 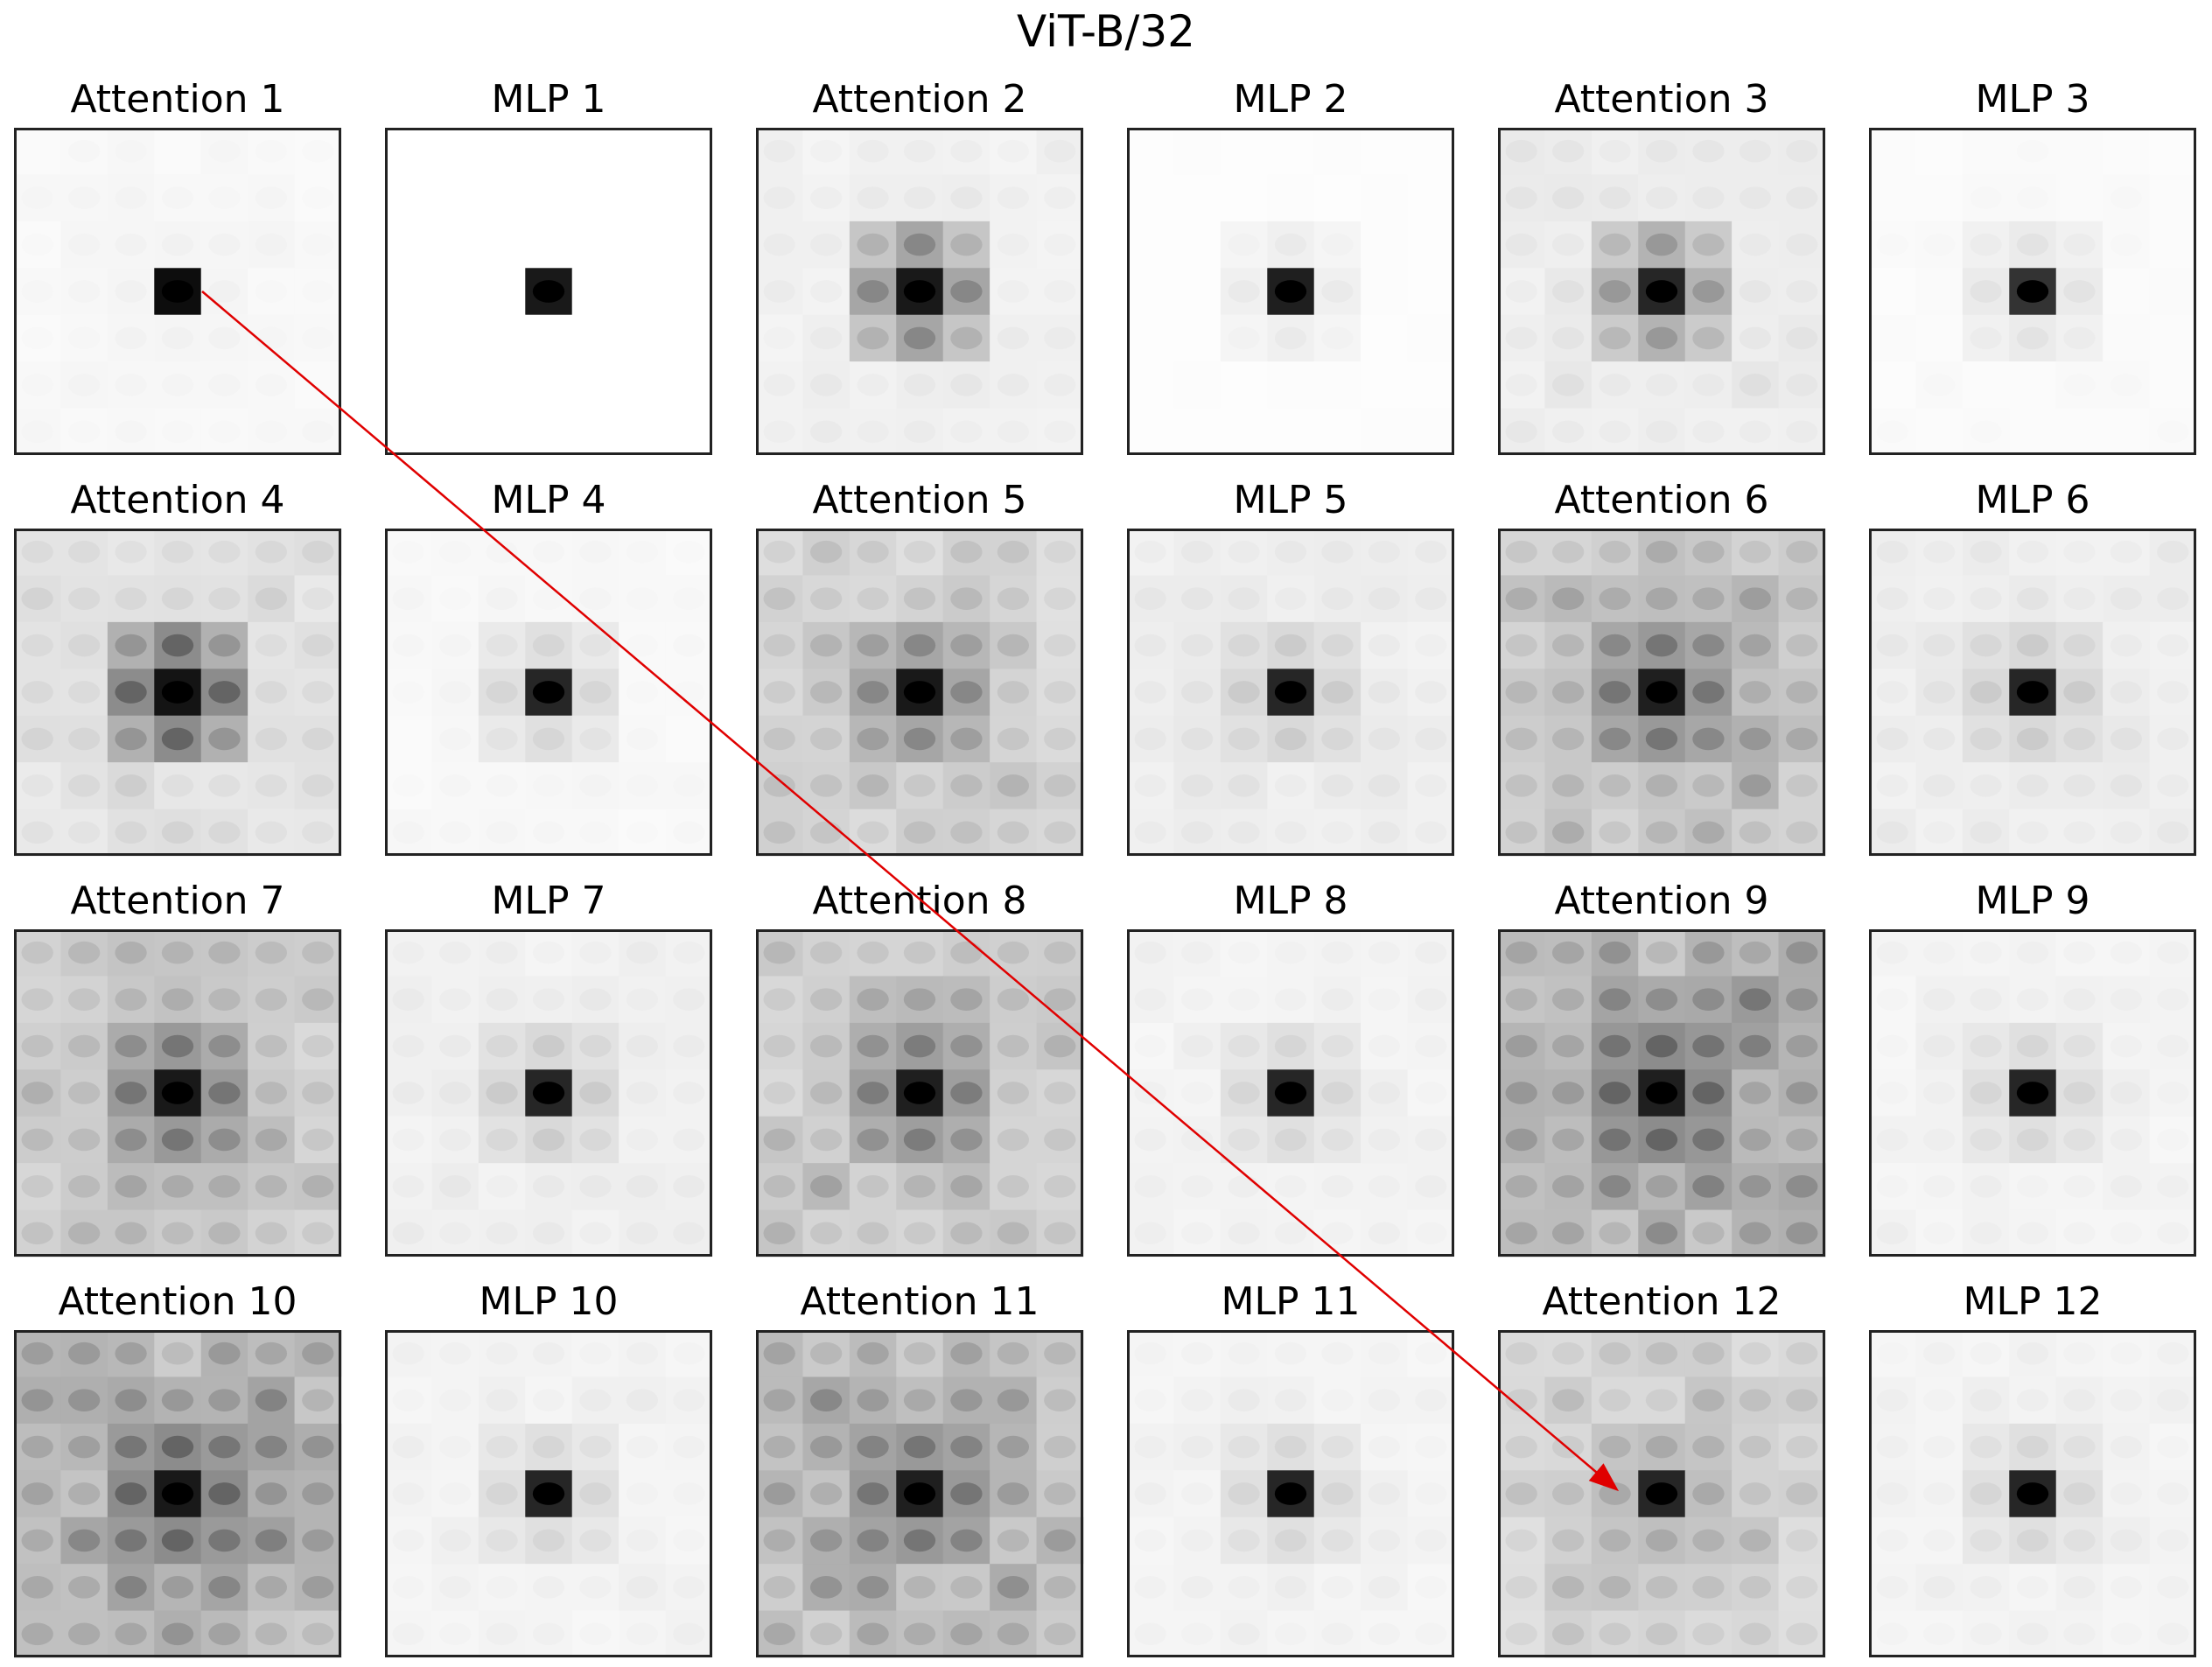 What do you see at coordinates (2032, 1493) in the screenshot?
I see `panel-frame` at bounding box center [2032, 1493].